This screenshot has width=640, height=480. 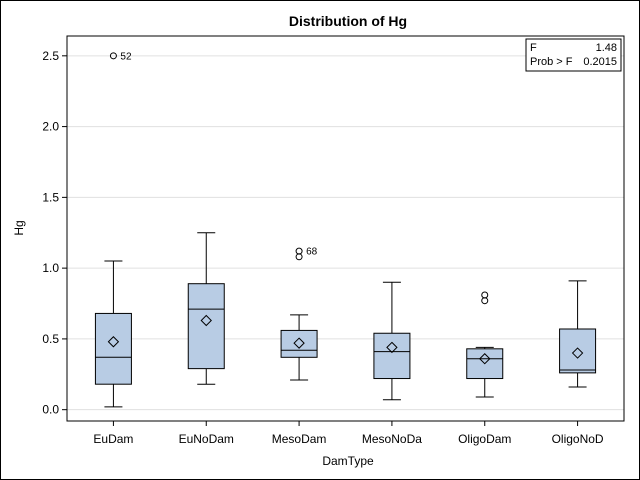 I want to click on y-tick-label: 0.5, so click(x=50, y=339).